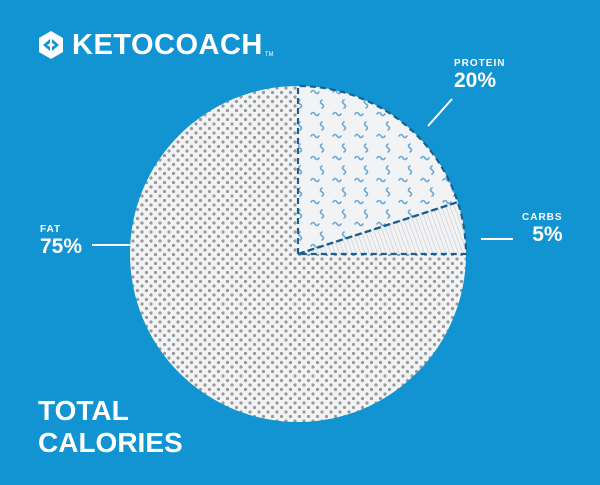 This screenshot has width=600, height=485. I want to click on pie-outlines, so click(382, 170).